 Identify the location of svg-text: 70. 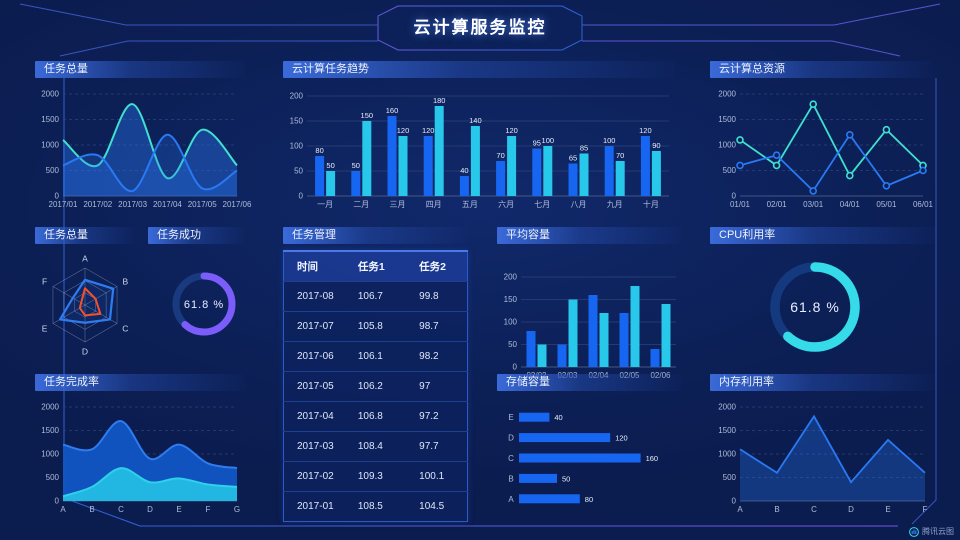
(500, 155).